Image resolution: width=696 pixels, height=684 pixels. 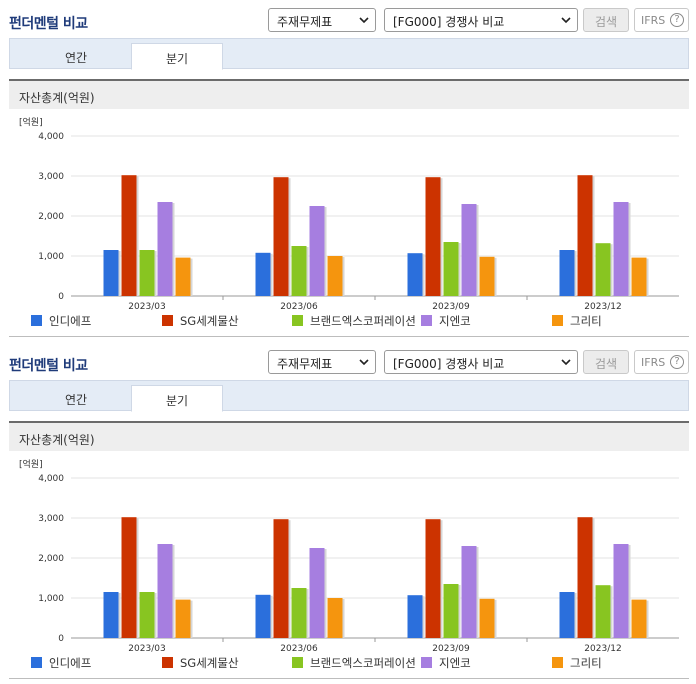 What do you see at coordinates (602, 649) in the screenshot?
I see `x-tick-label: 2023/12` at bounding box center [602, 649].